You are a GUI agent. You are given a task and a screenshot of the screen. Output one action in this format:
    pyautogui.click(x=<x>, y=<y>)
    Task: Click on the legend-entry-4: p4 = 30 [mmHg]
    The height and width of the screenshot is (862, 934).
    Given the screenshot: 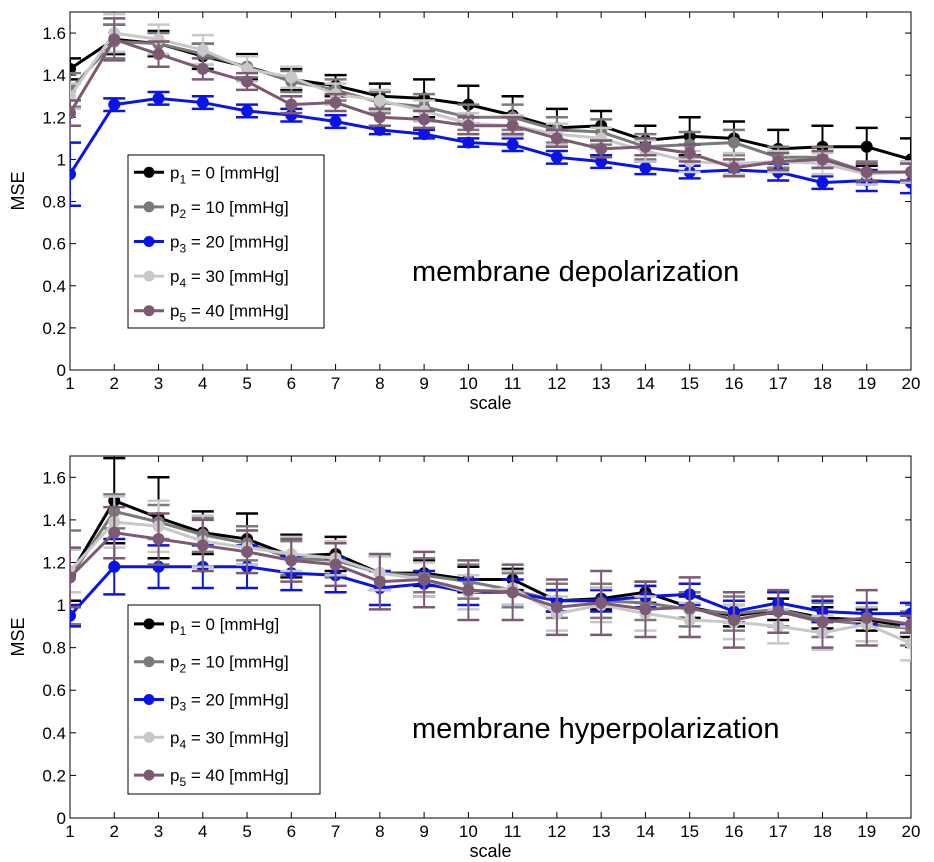 What is the action you would take?
    pyautogui.click(x=211, y=739)
    